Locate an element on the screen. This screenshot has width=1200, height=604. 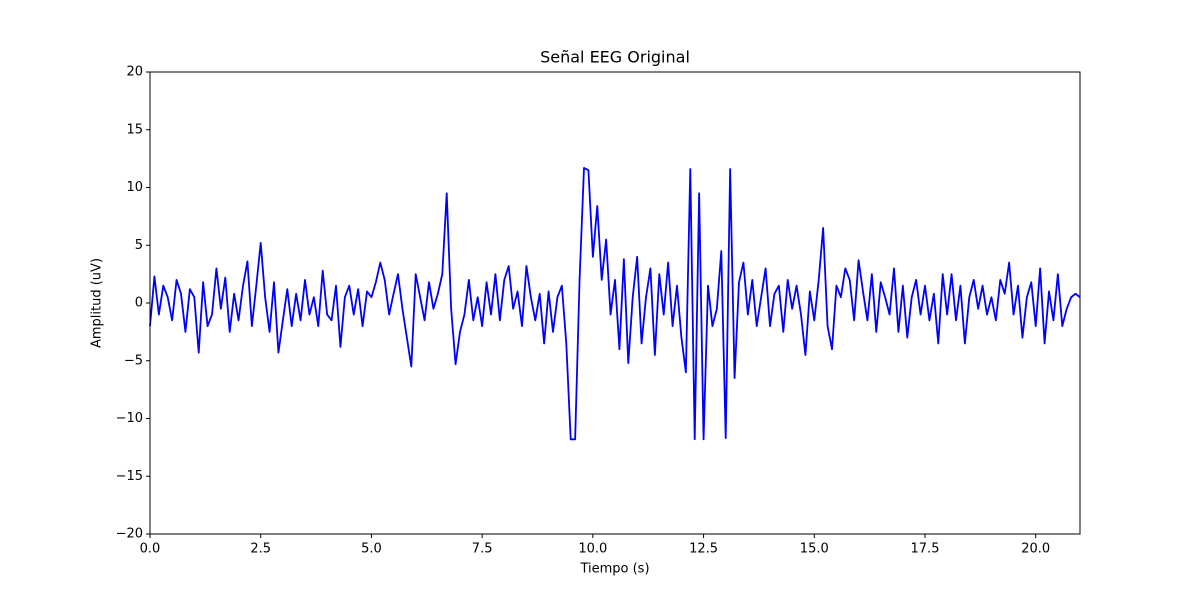
x-tick-label: 12.5 is located at coordinates (703, 549).